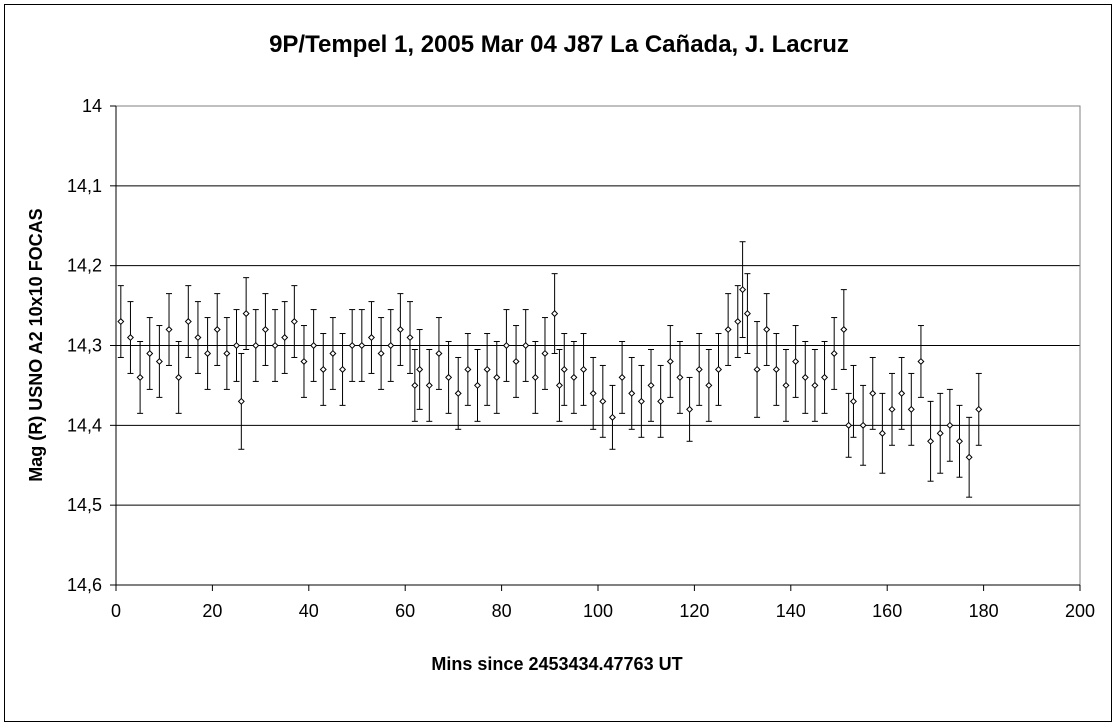 The image size is (1118, 727). Describe the element at coordinates (84, 505) in the screenshot. I see `y-tick-label: 14,5` at that location.